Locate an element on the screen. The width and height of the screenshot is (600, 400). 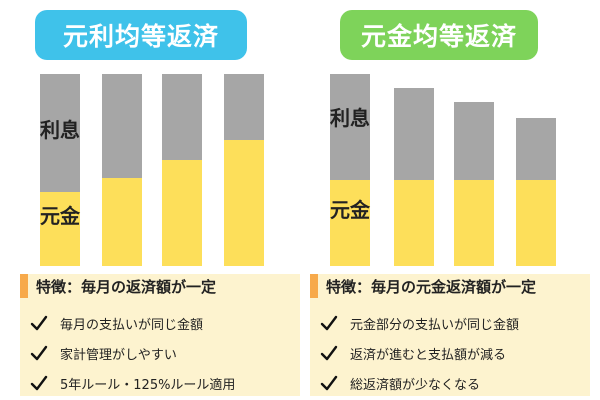
feature-list: 元金部分の支払いが同じ金額 返済が進むと支払額が減る 総返済額が少なくなる is located at coordinates (451, 355).